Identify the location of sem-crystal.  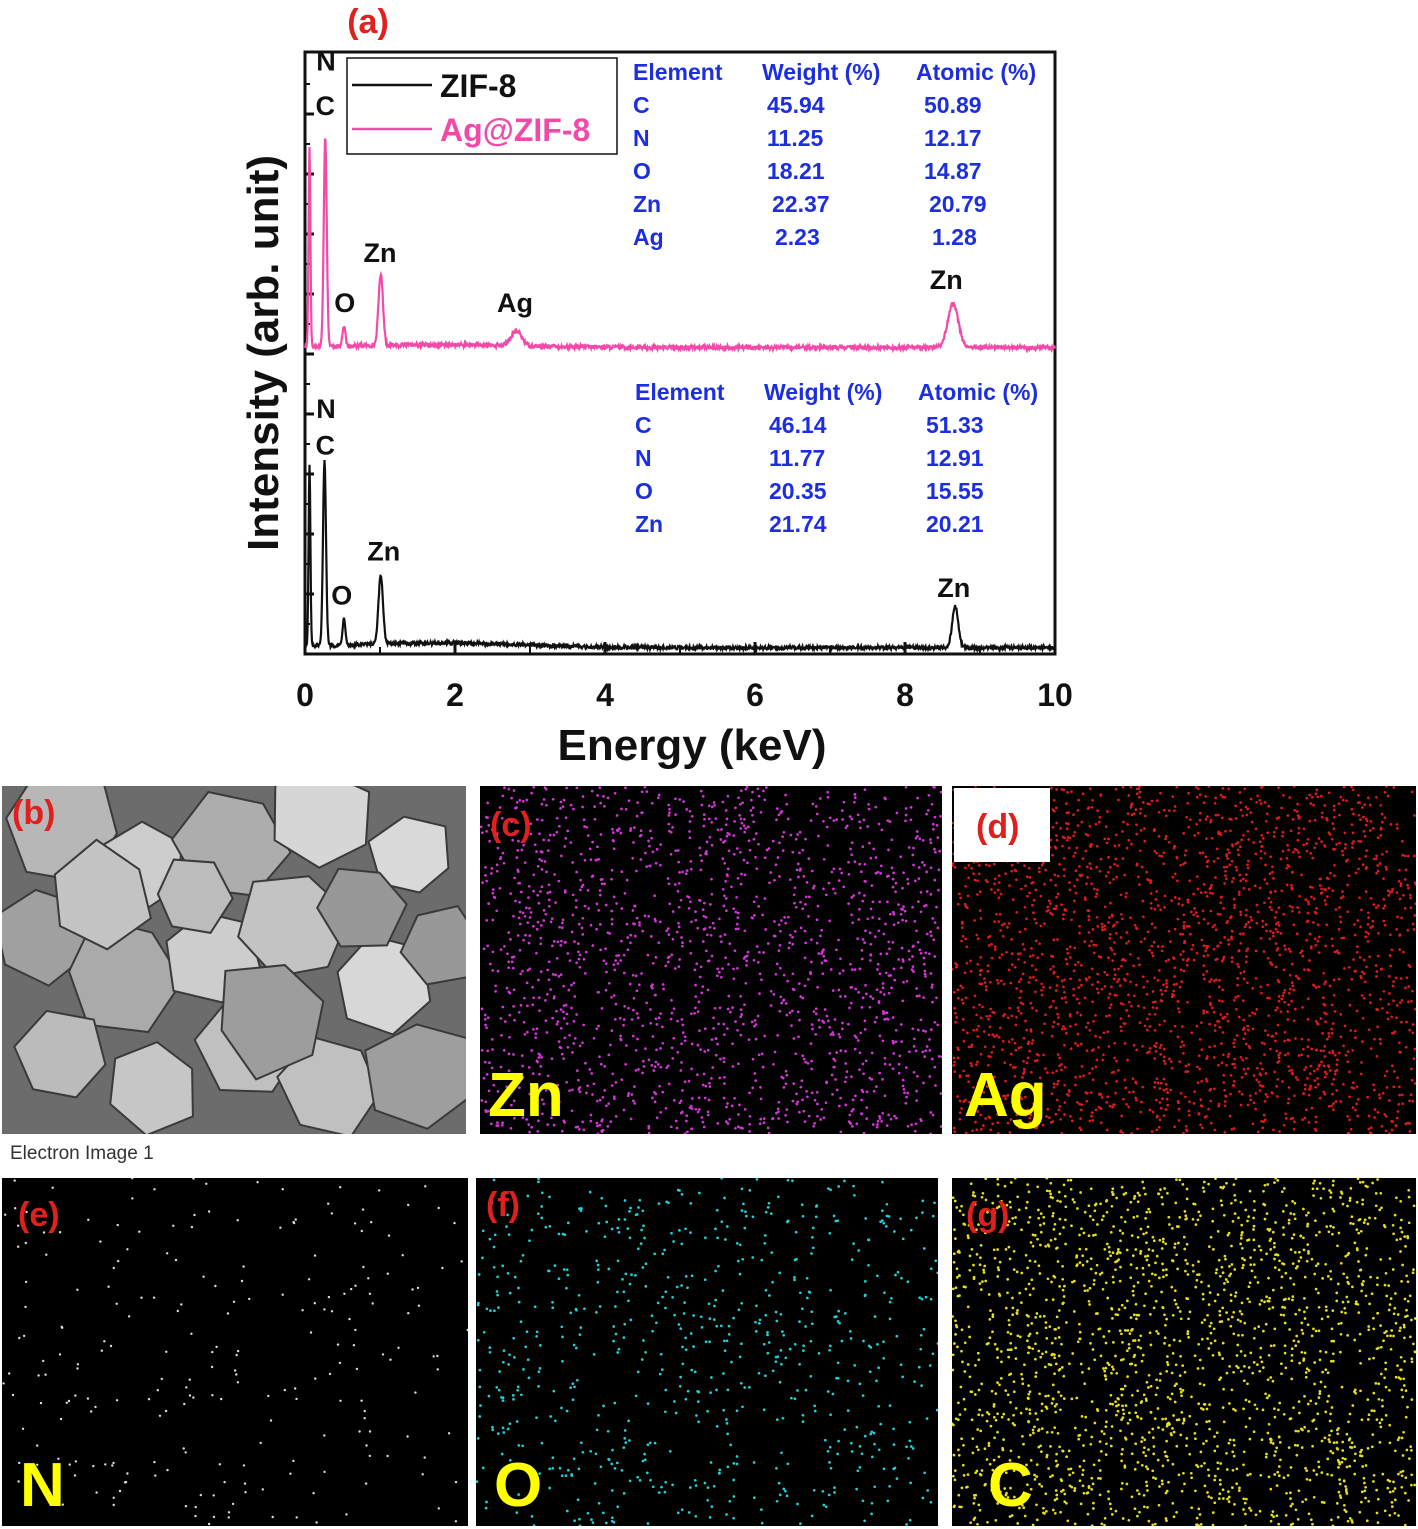
(125, 975).